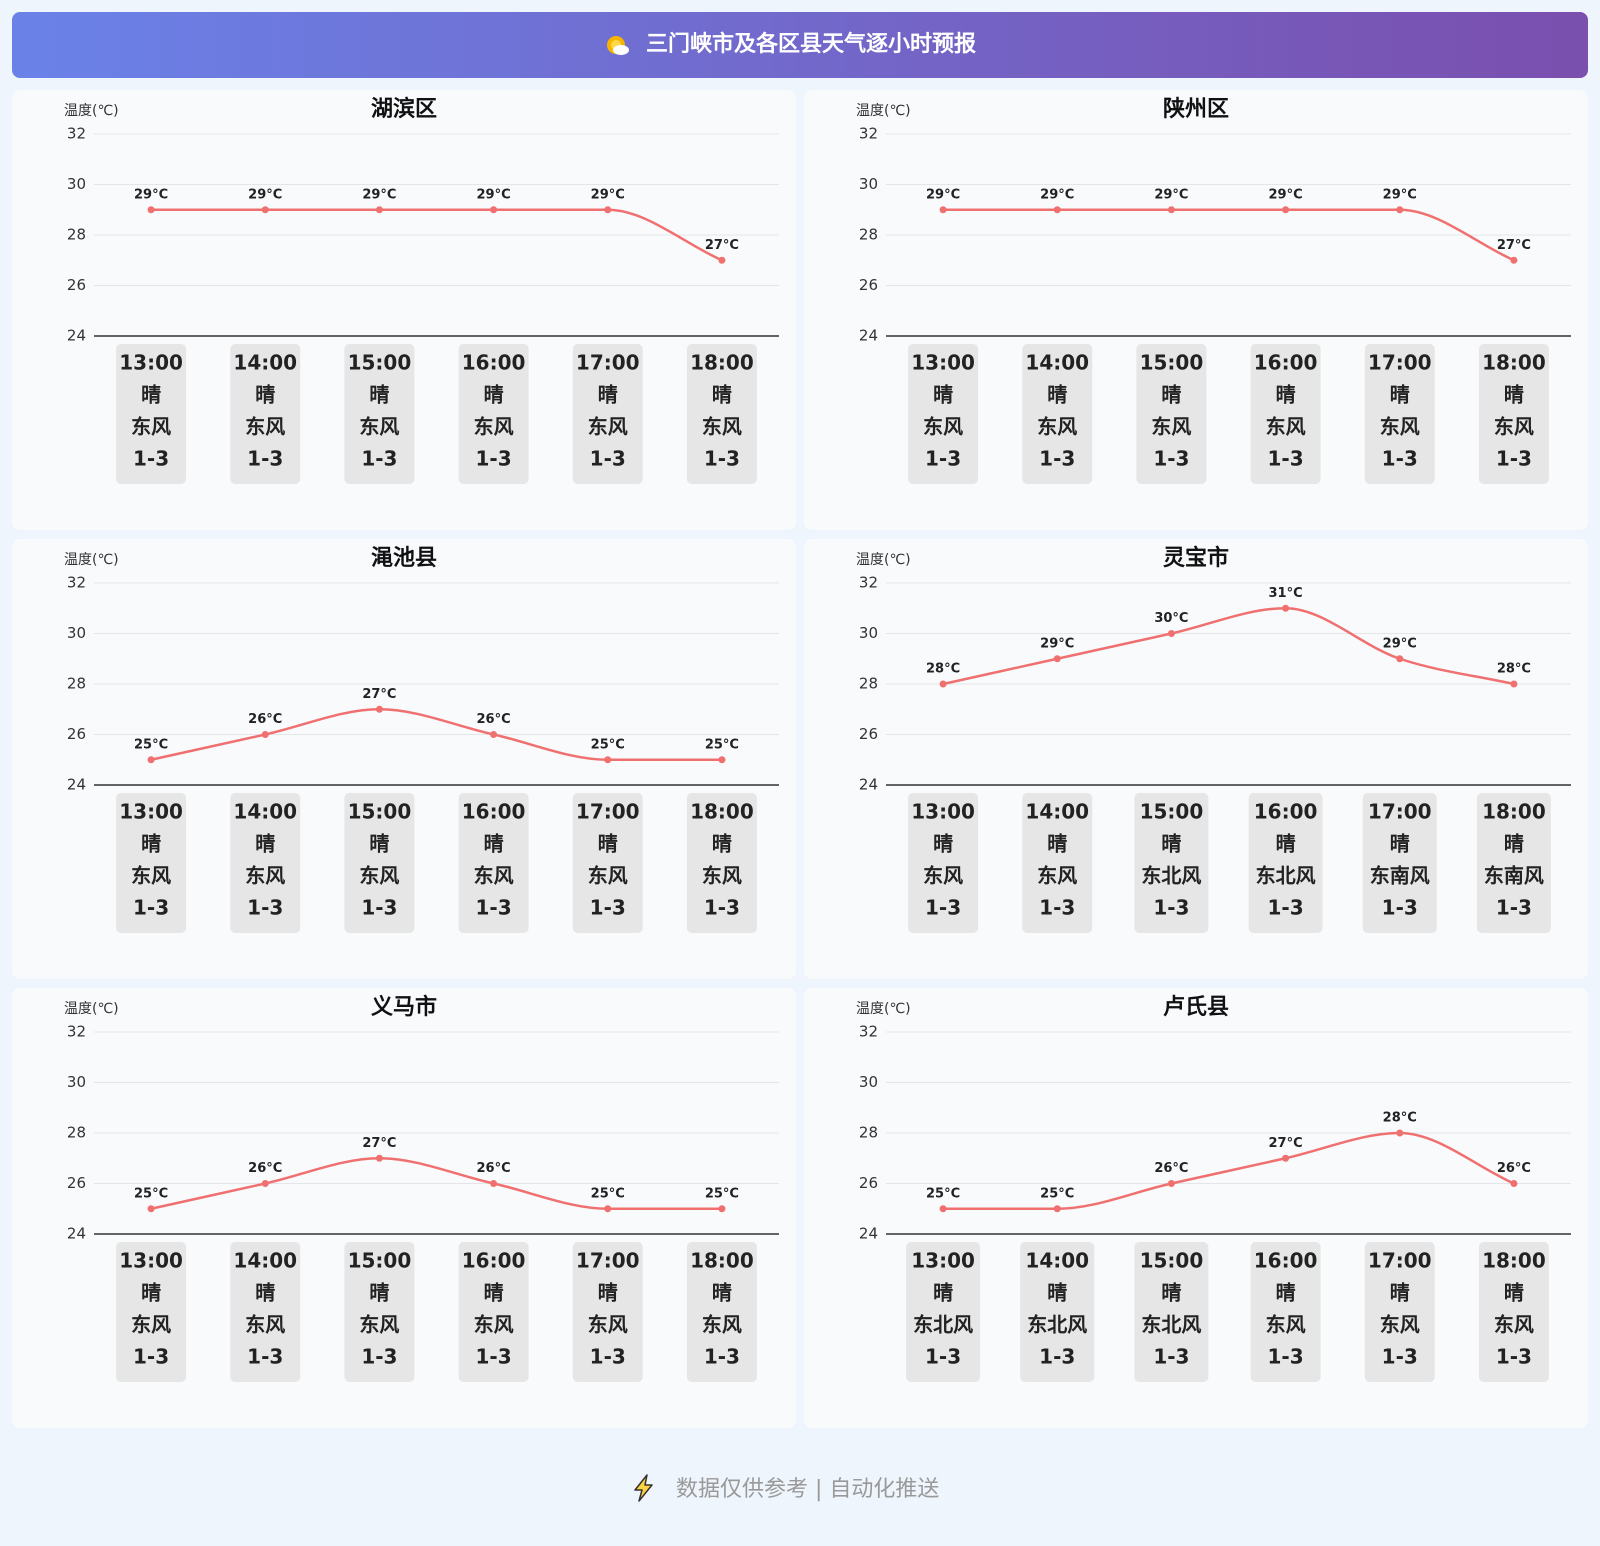  I want to click on header-icon, so click(618, 45).